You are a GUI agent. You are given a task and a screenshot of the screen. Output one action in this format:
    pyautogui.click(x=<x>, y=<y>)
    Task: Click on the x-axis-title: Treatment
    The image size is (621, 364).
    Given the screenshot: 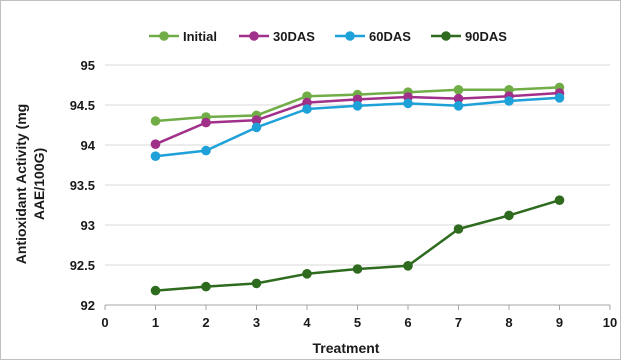 What is the action you would take?
    pyautogui.click(x=346, y=348)
    